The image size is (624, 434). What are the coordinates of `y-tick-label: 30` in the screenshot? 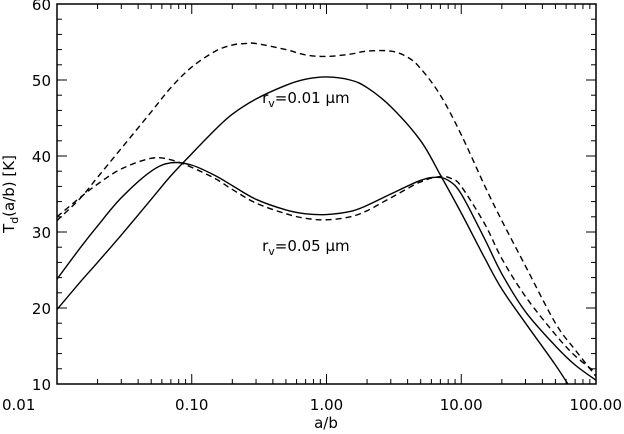 It's located at (41, 233).